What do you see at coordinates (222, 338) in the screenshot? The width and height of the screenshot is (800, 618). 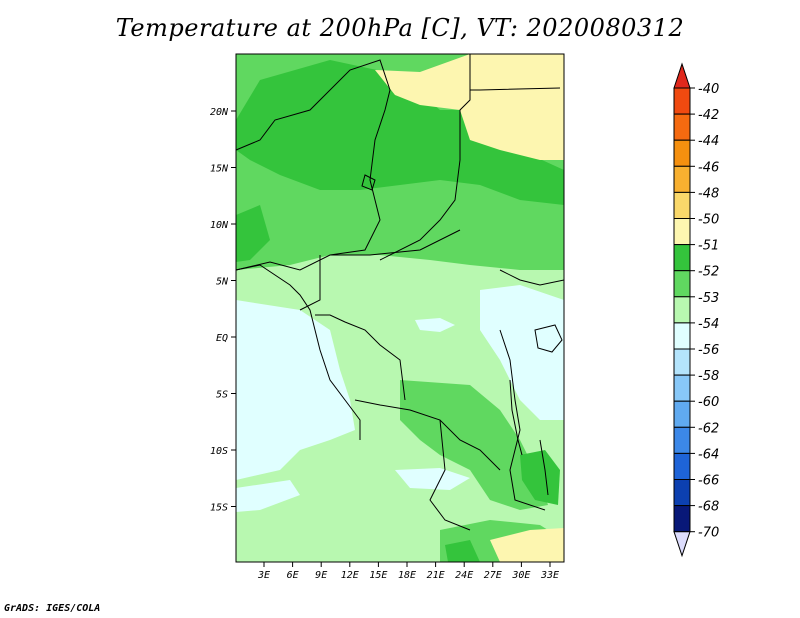 I see `lat-tick-label: EQ` at bounding box center [222, 338].